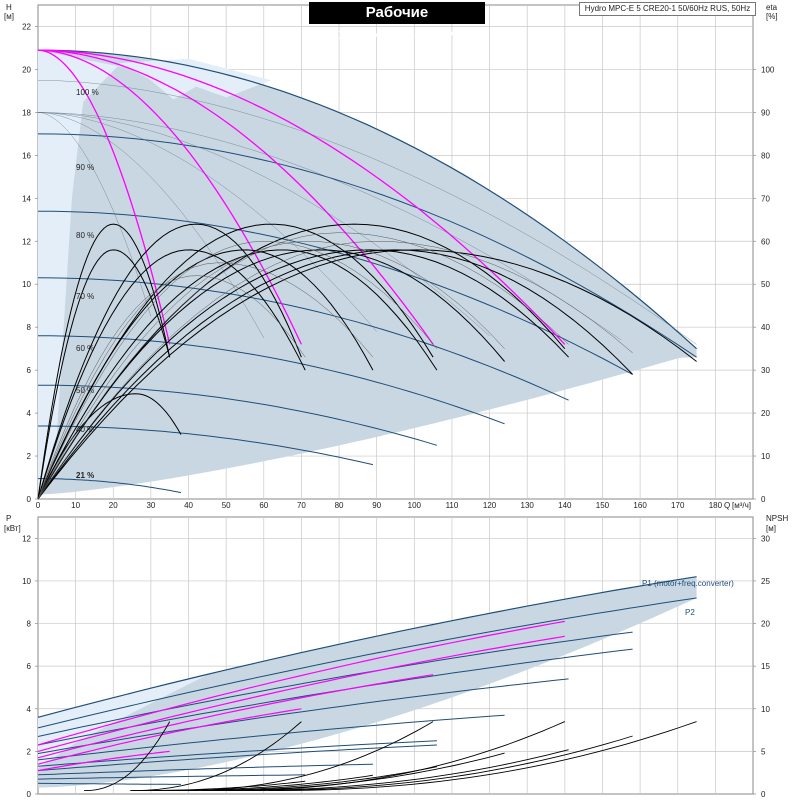 Image resolution: width=800 pixels, height=800 pixels. What do you see at coordinates (301, 505) in the screenshot?
I see `x-tick-label: 70` at bounding box center [301, 505].